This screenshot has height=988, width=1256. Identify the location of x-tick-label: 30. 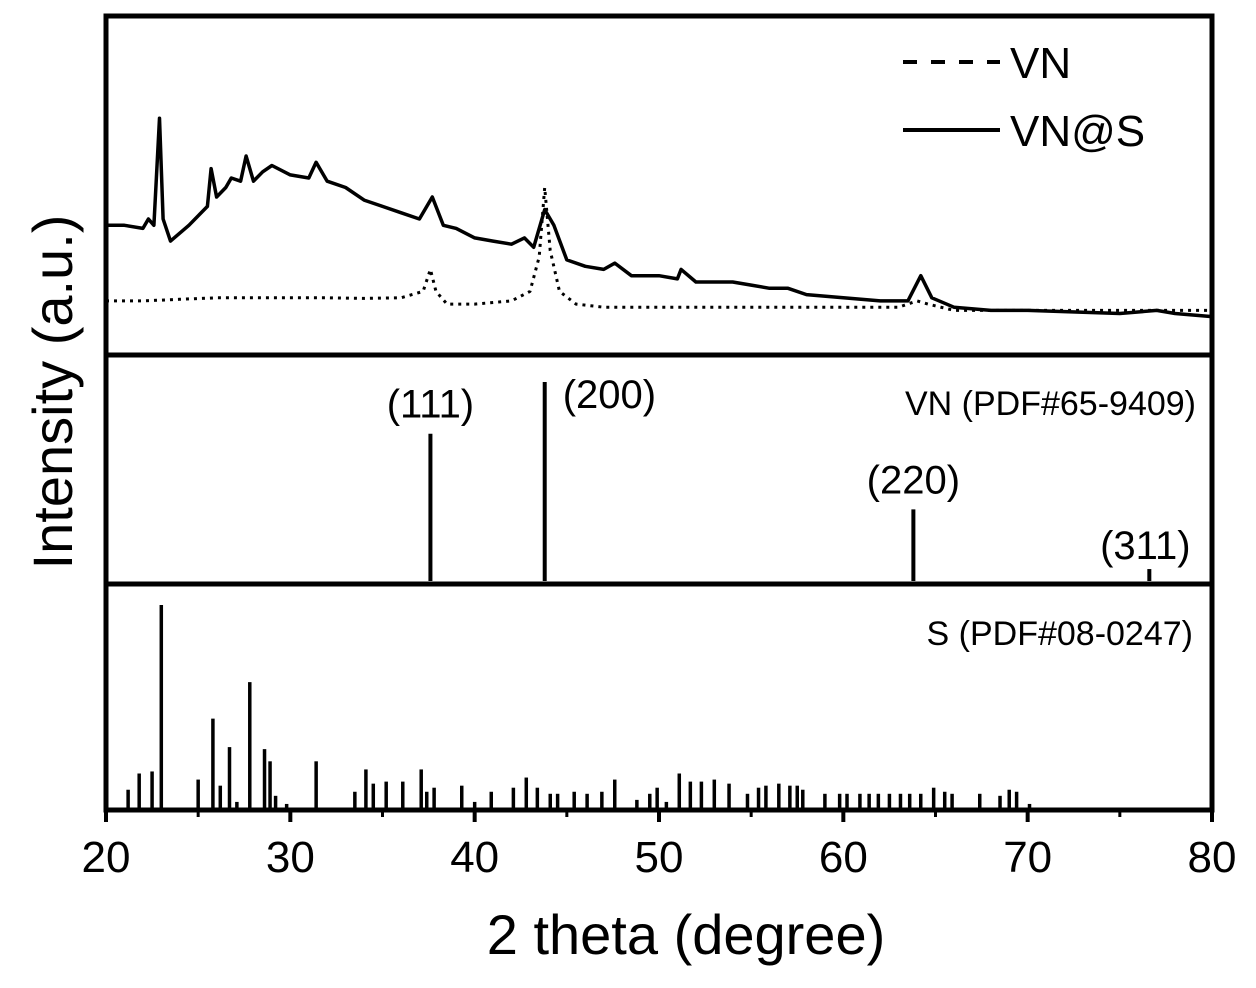
(290, 857).